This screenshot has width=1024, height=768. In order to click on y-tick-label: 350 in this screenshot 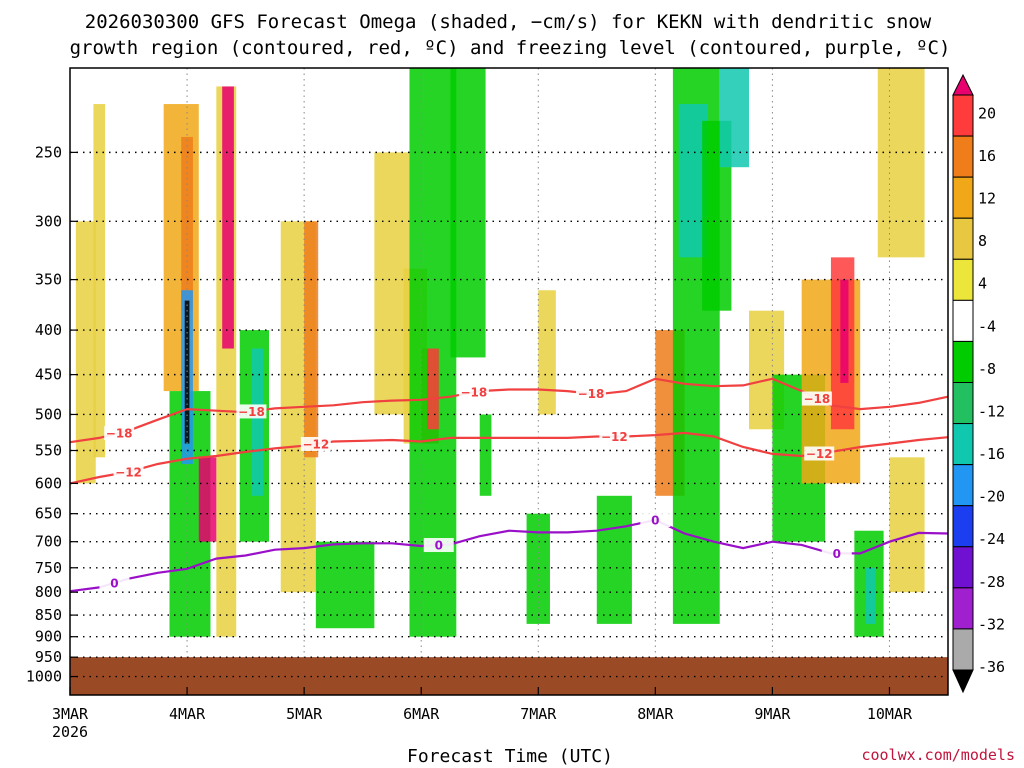, I will do `click(48, 280)`.